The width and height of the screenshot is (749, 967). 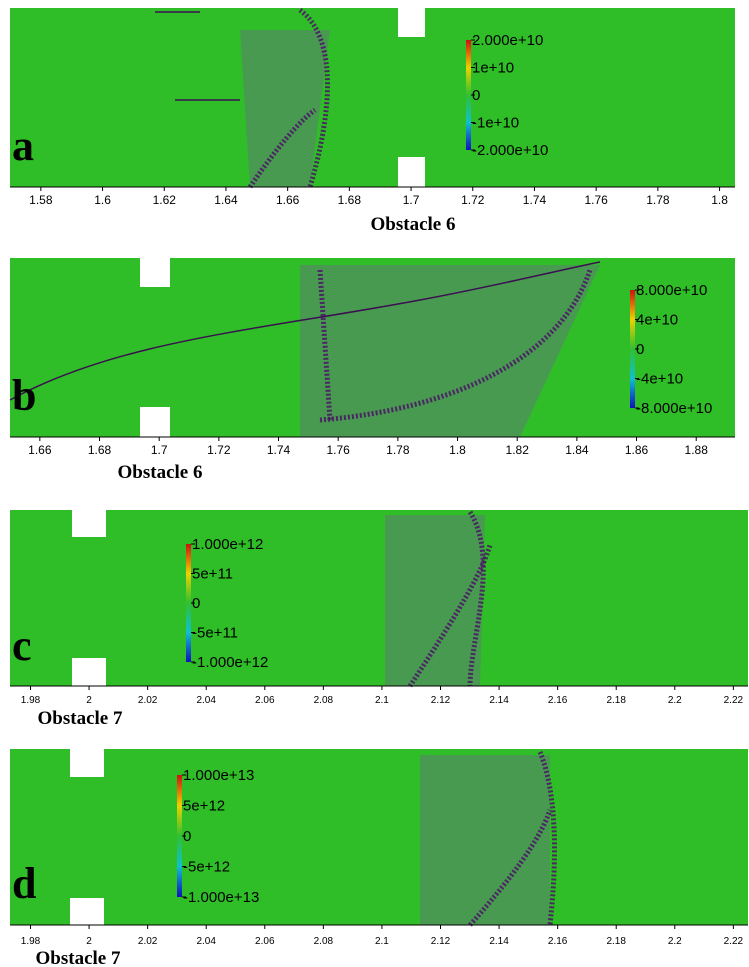 I want to click on colorbar-label: 1.000e+13, so click(x=218, y=775).